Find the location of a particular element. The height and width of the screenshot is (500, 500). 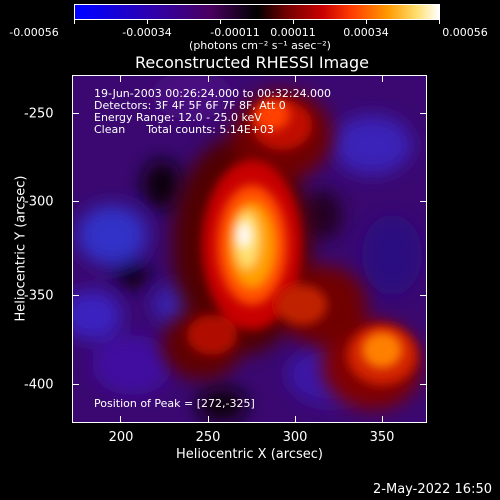

colorbar is located at coordinates (257, 12).